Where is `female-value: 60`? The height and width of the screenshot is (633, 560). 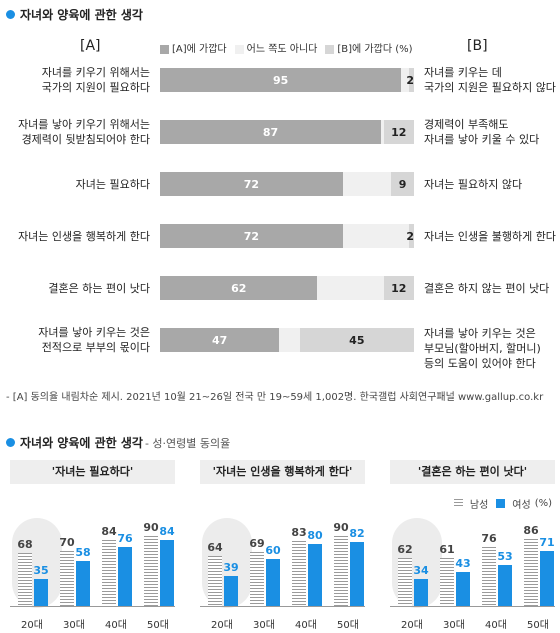
female-value: 60 is located at coordinates (273, 551).